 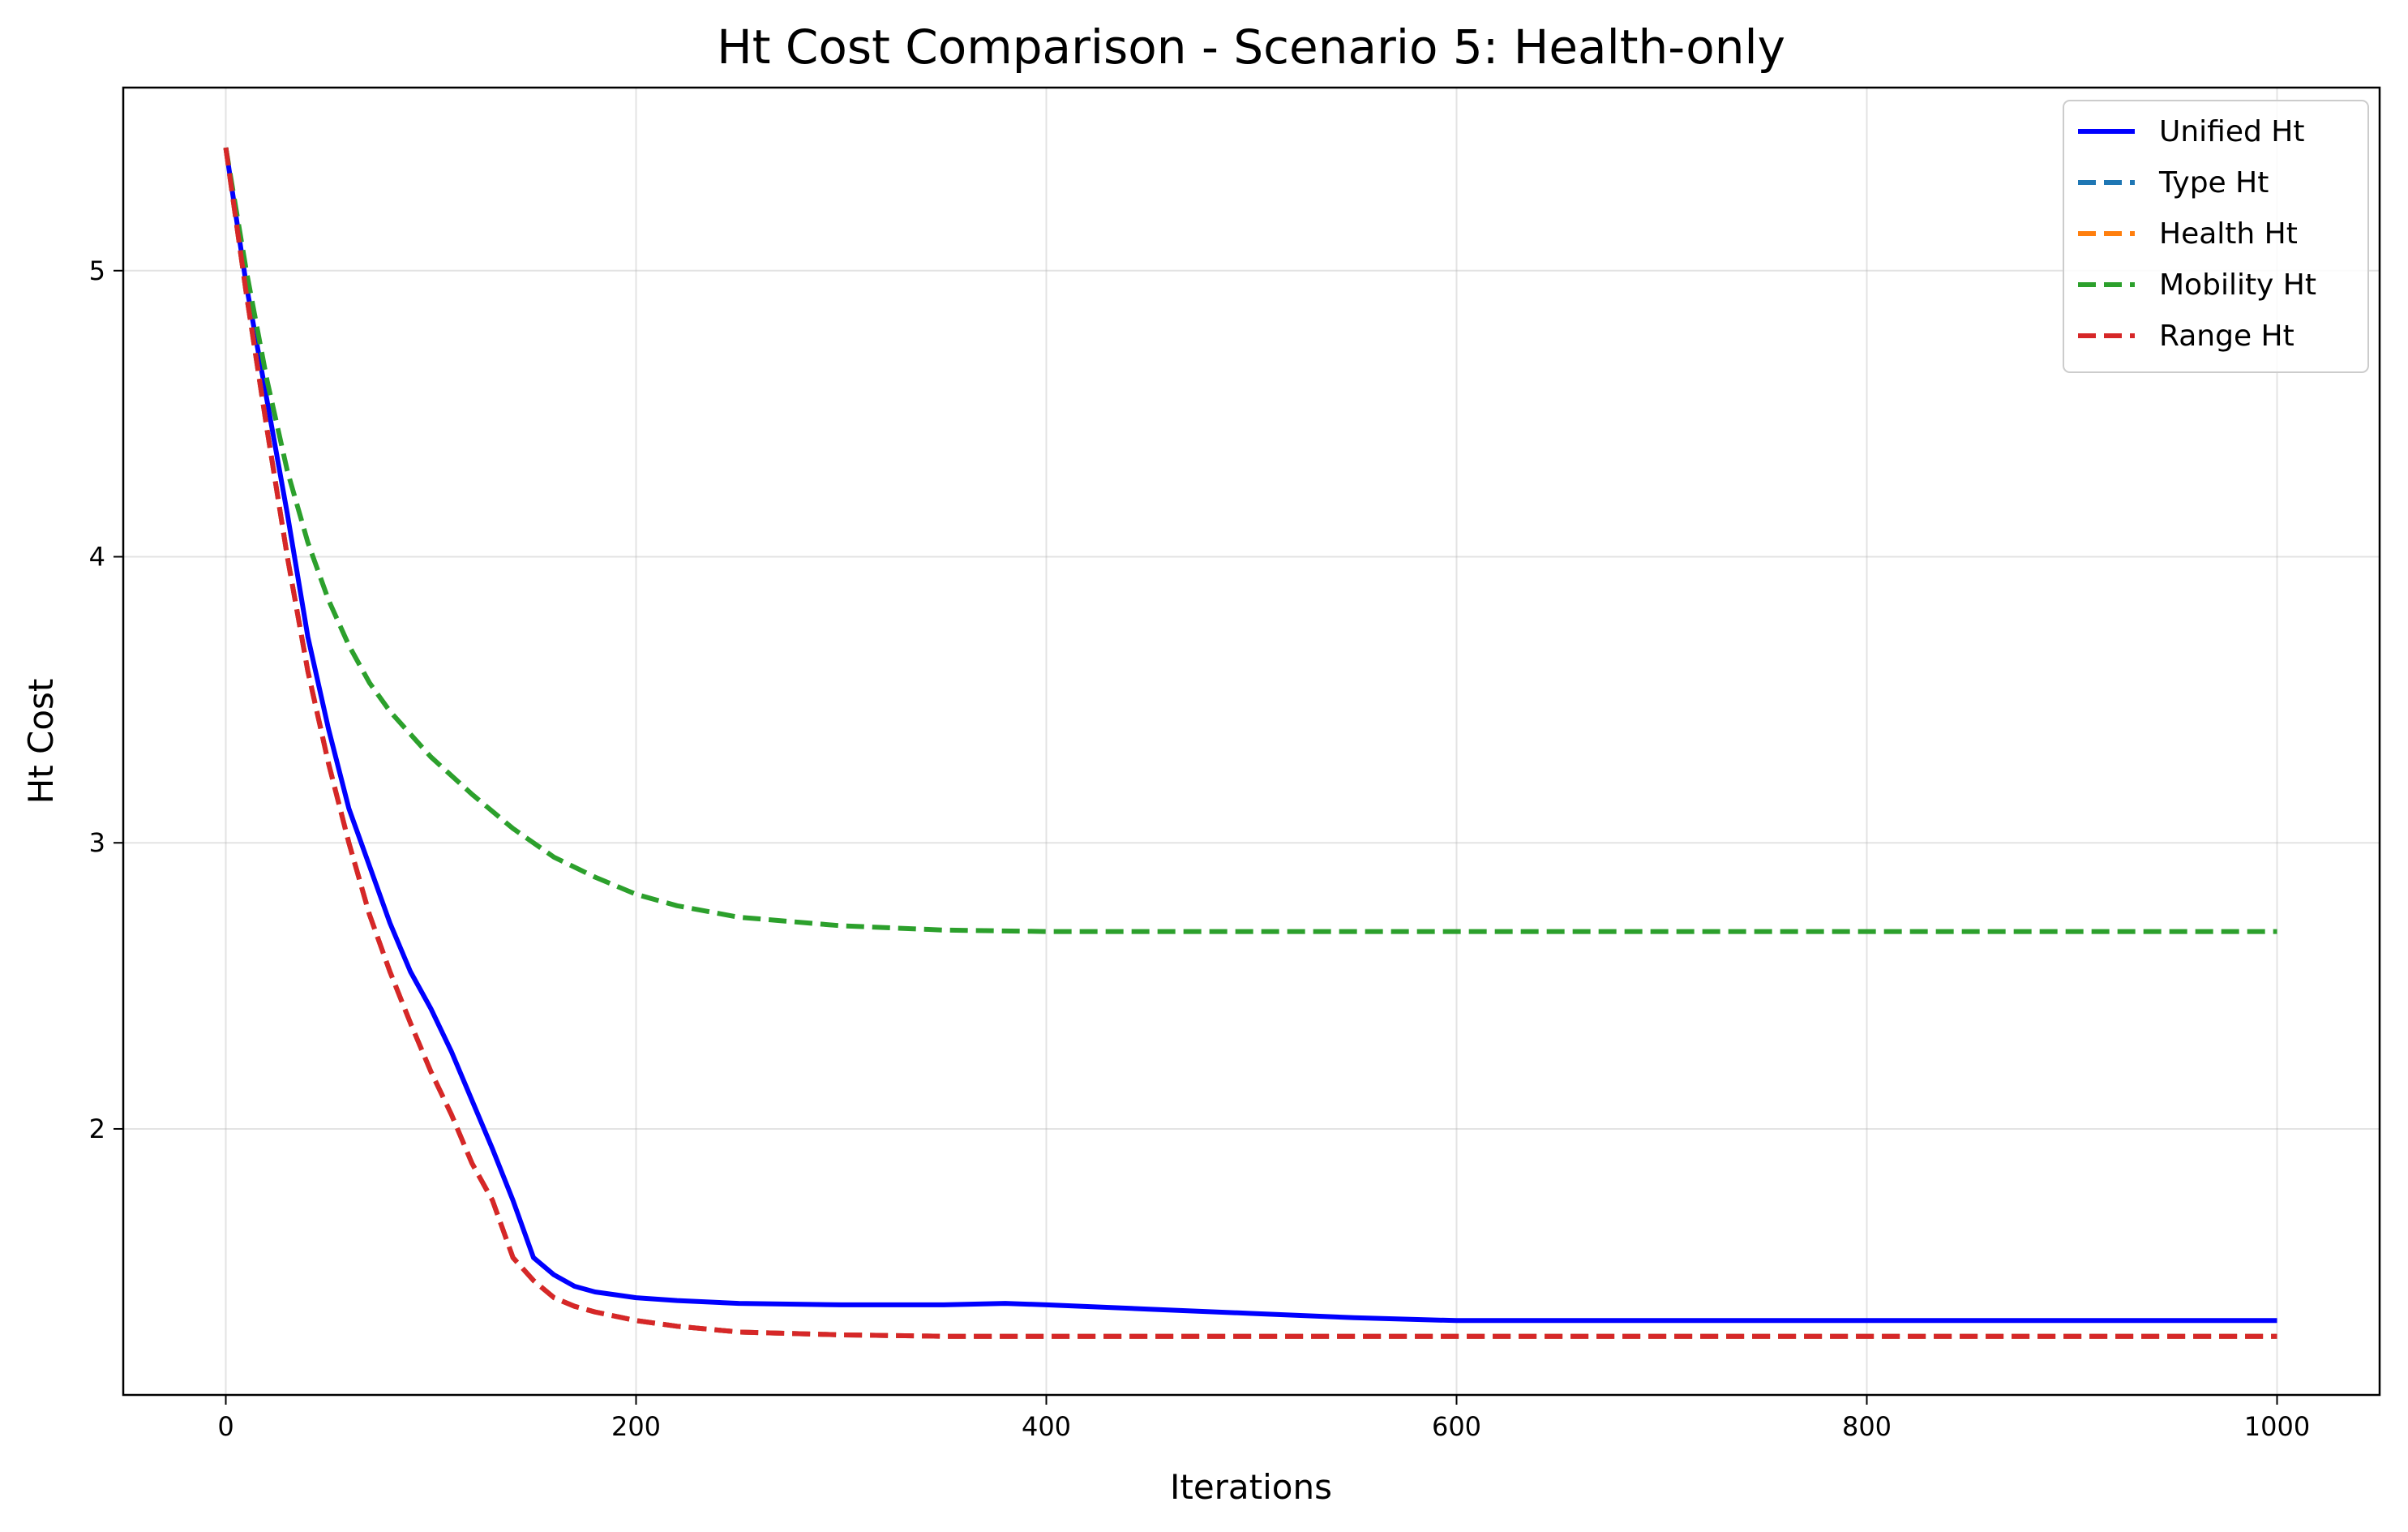 I want to click on legend-label: Unified Ht, so click(x=2231, y=131).